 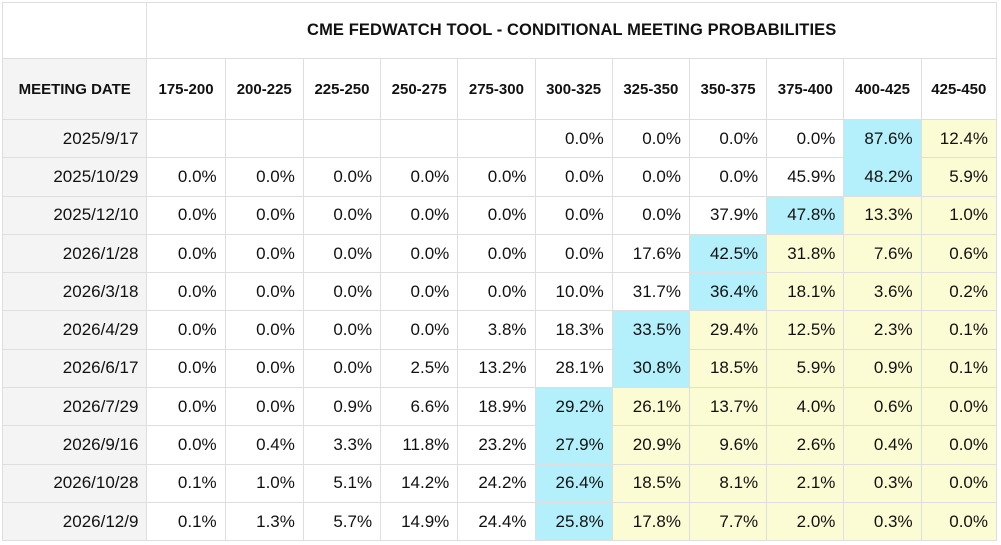 What do you see at coordinates (959, 89) in the screenshot?
I see `column-header-425-450: 425-450` at bounding box center [959, 89].